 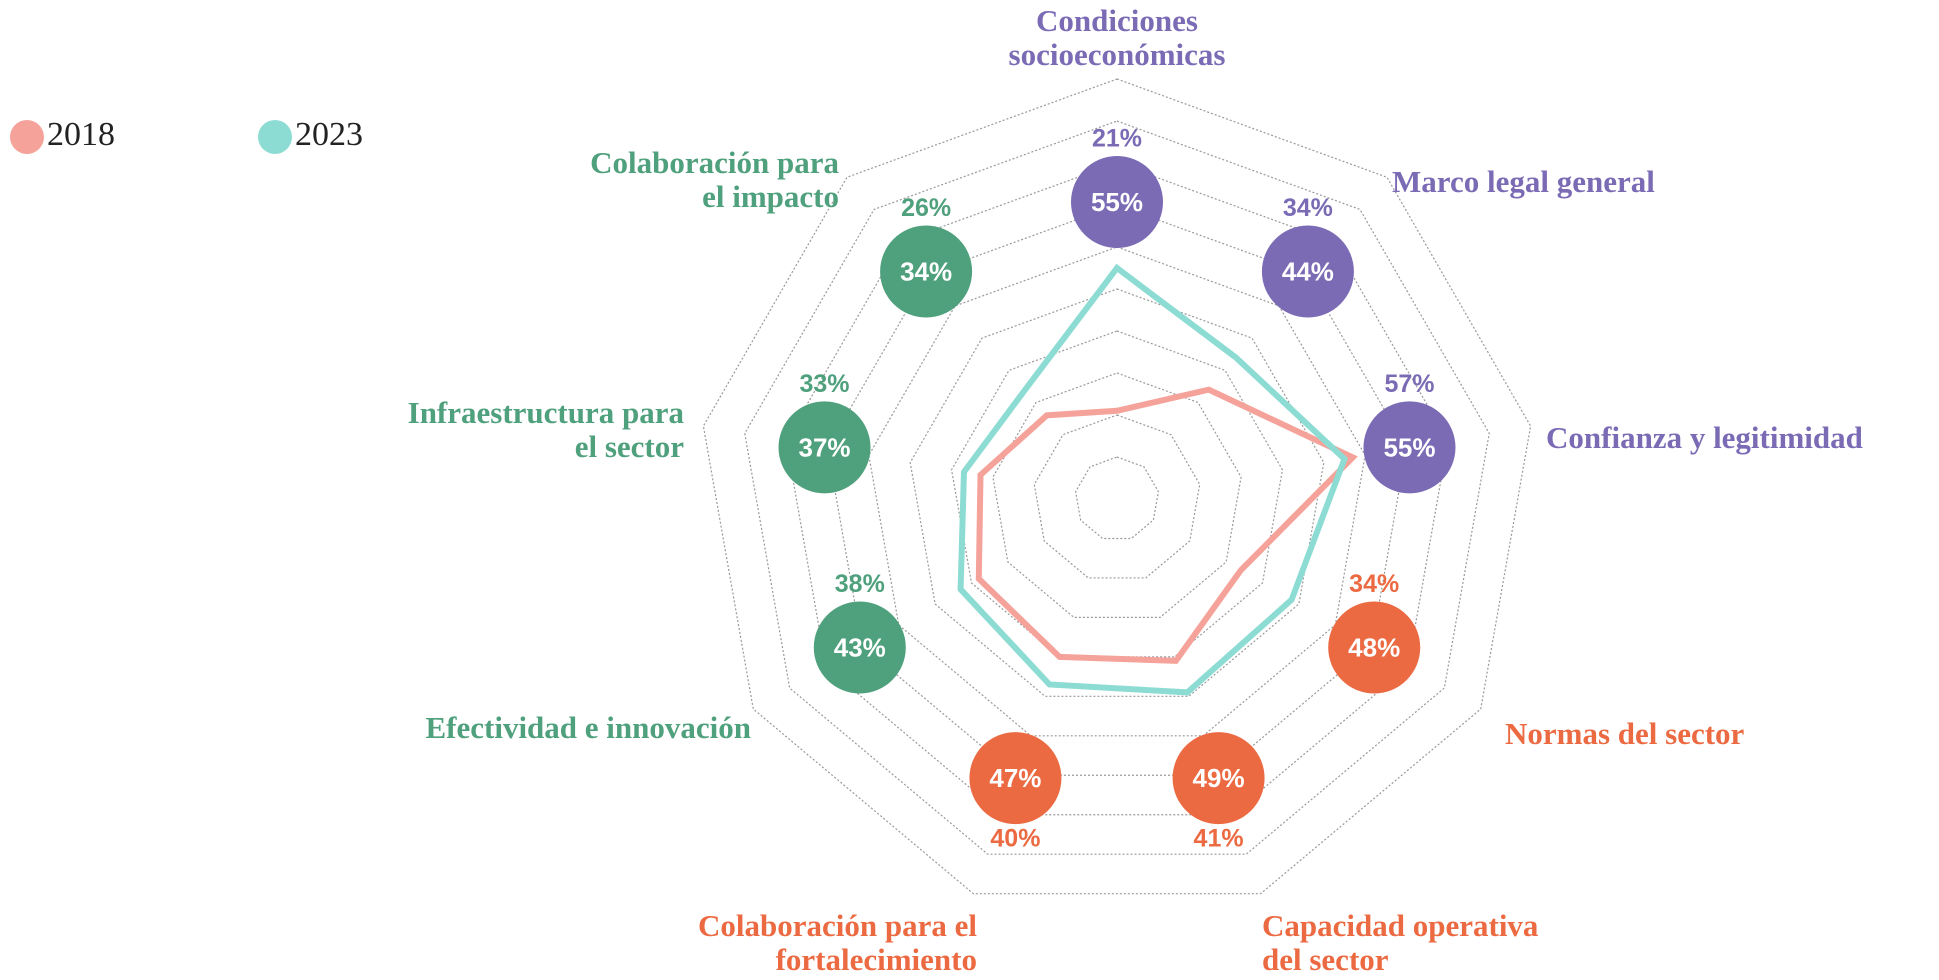 I want to click on category-label: Normas del sector, so click(x=1625, y=733).